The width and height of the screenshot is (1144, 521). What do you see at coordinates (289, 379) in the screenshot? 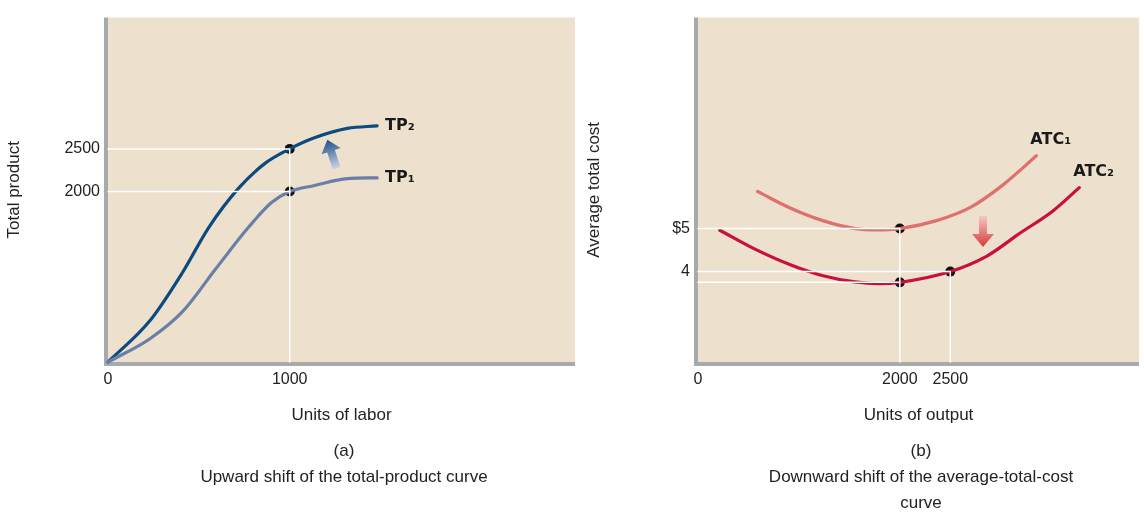
I see `x-tick-label: 1000` at bounding box center [289, 379].